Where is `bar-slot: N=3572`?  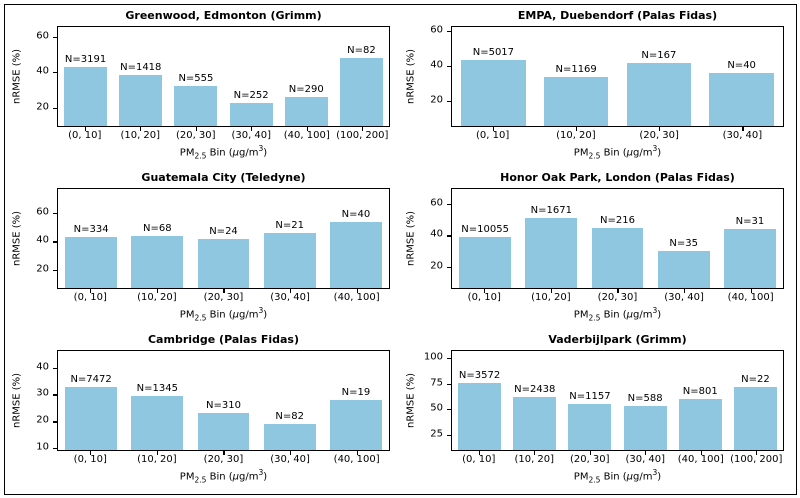
bar-slot: N=3572 is located at coordinates (479, 400).